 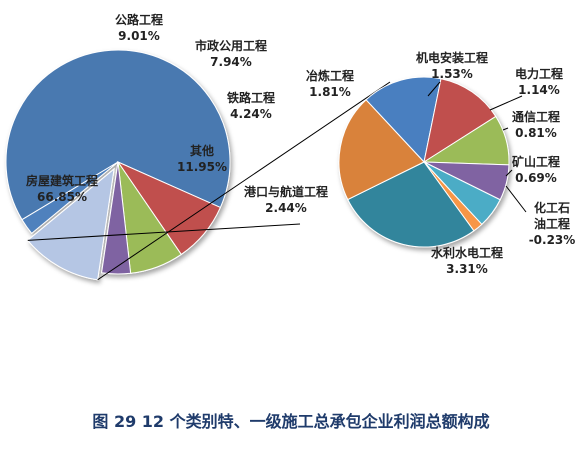 What do you see at coordinates (467, 260) in the screenshot?
I see `secondary-pie-label: 水利水电工程 3.31%` at bounding box center [467, 260].